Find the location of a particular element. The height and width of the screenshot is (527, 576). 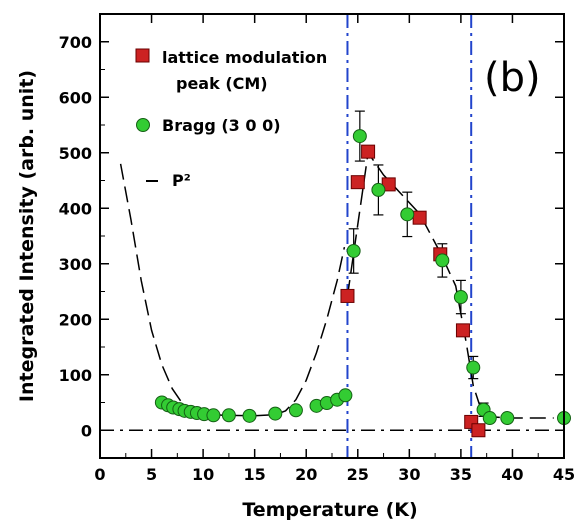

y-tick-label: 400 is located at coordinates (75, 208).